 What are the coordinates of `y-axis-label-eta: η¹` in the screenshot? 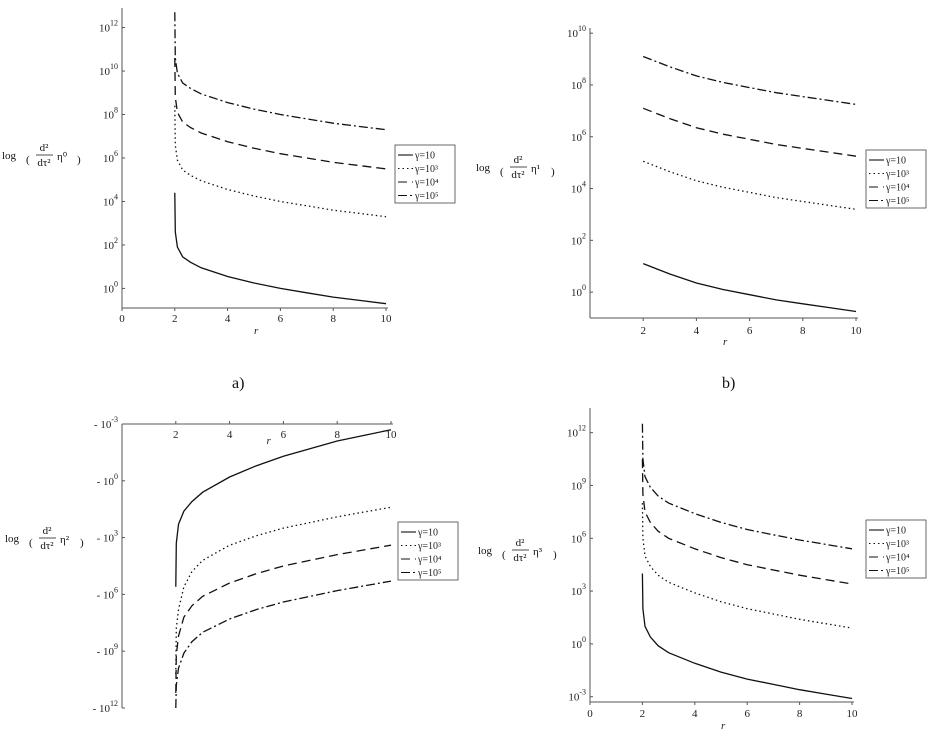 It's located at (535, 169).